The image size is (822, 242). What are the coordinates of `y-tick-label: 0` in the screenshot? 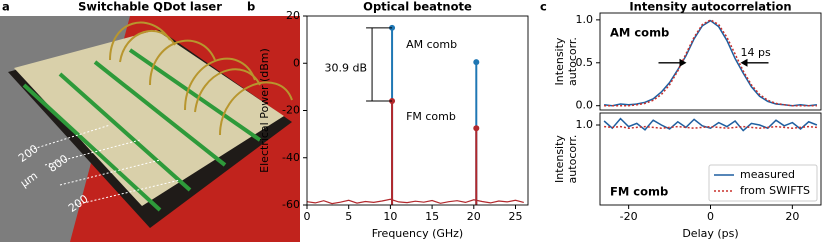 It's located at (296, 62).